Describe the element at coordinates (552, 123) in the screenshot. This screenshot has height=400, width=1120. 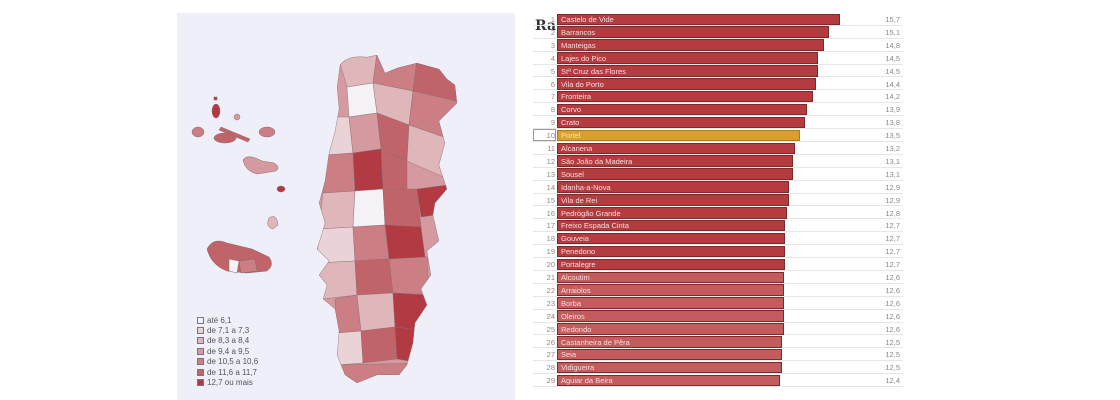
I see `rank-number: 9` at that location.